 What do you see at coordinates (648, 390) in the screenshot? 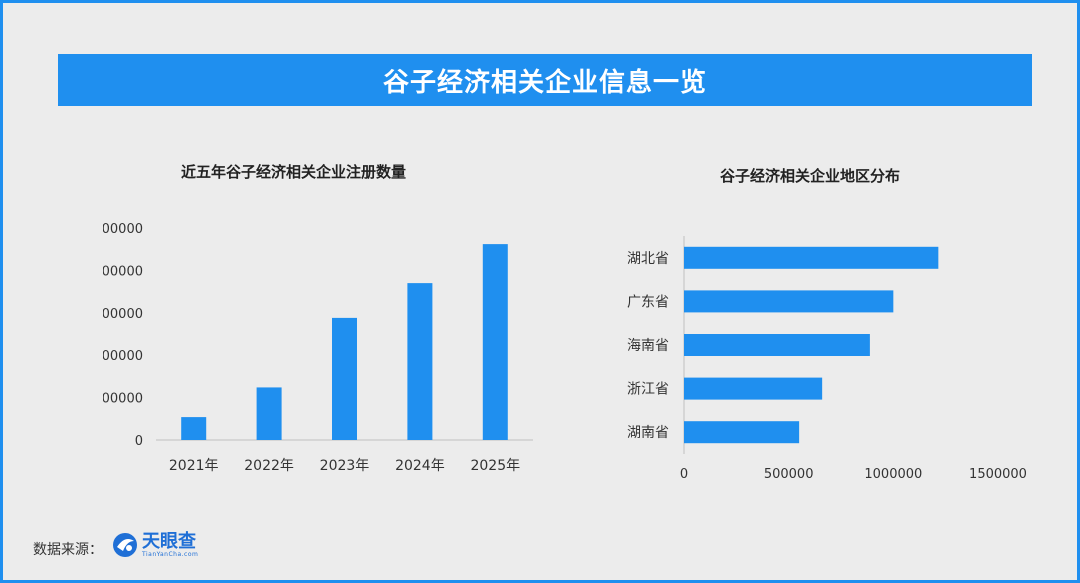
I see `y-tick-label: 浙江省` at bounding box center [648, 390].